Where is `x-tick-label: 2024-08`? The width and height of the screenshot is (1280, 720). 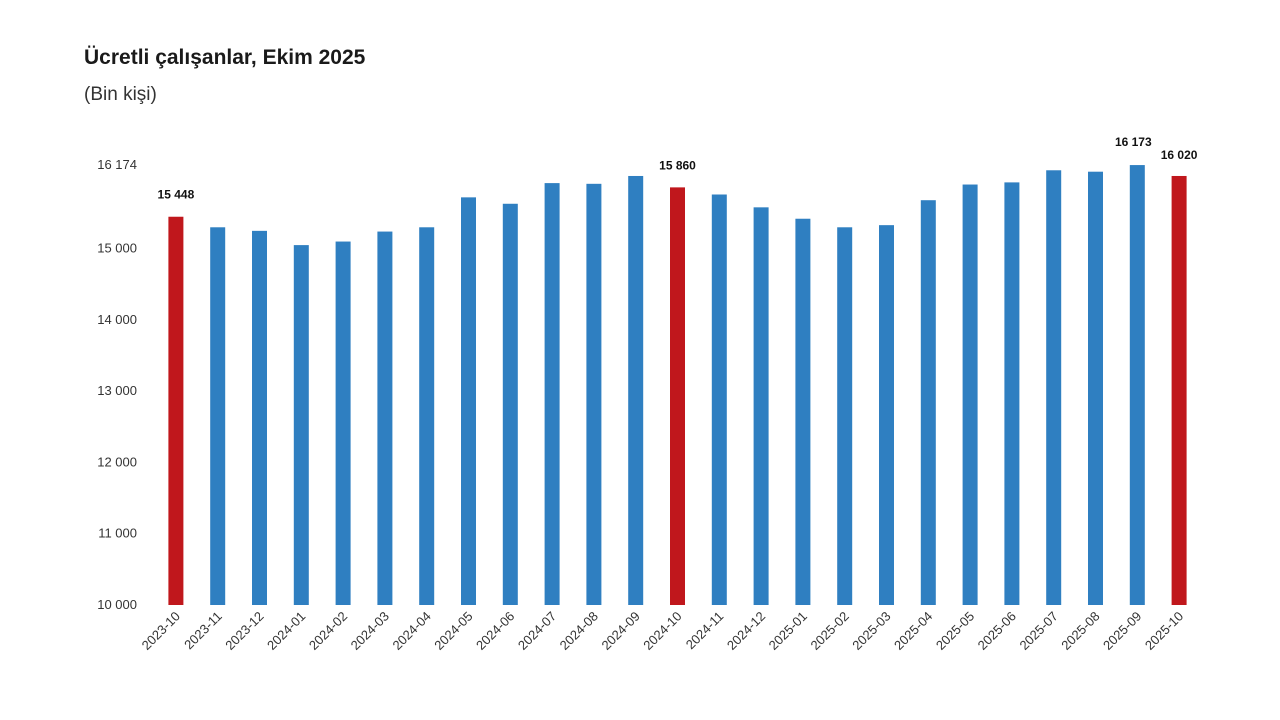
x-tick-label: 2024-08 is located at coordinates (579, 631).